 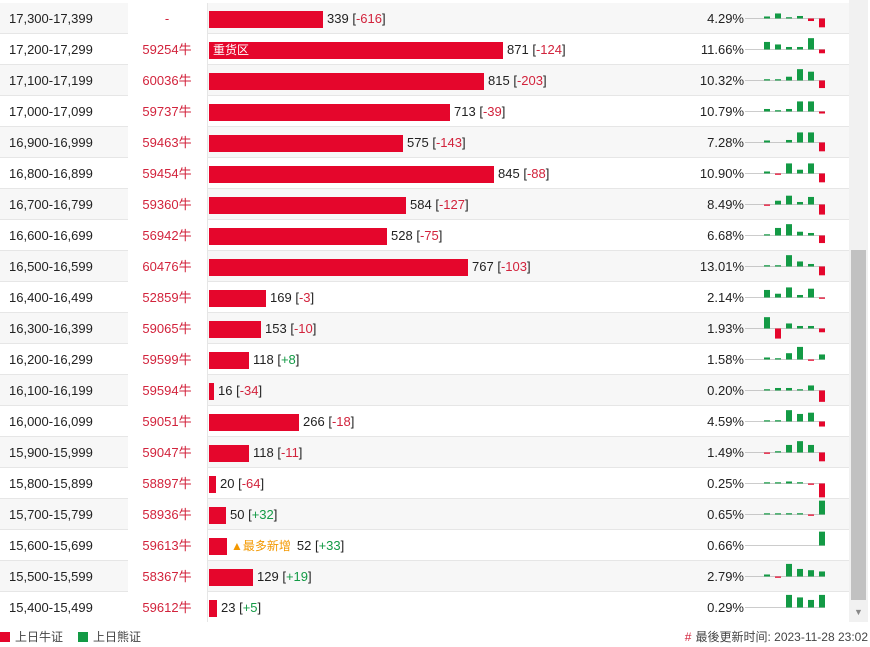 What do you see at coordinates (721, 266) in the screenshot?
I see `percentage: 13.01%` at bounding box center [721, 266].